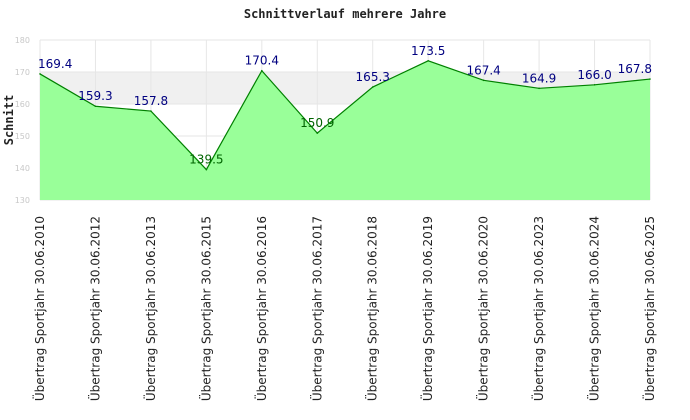  What do you see at coordinates (151, 101) in the screenshot?
I see `data-label-2: 157.8` at bounding box center [151, 101].